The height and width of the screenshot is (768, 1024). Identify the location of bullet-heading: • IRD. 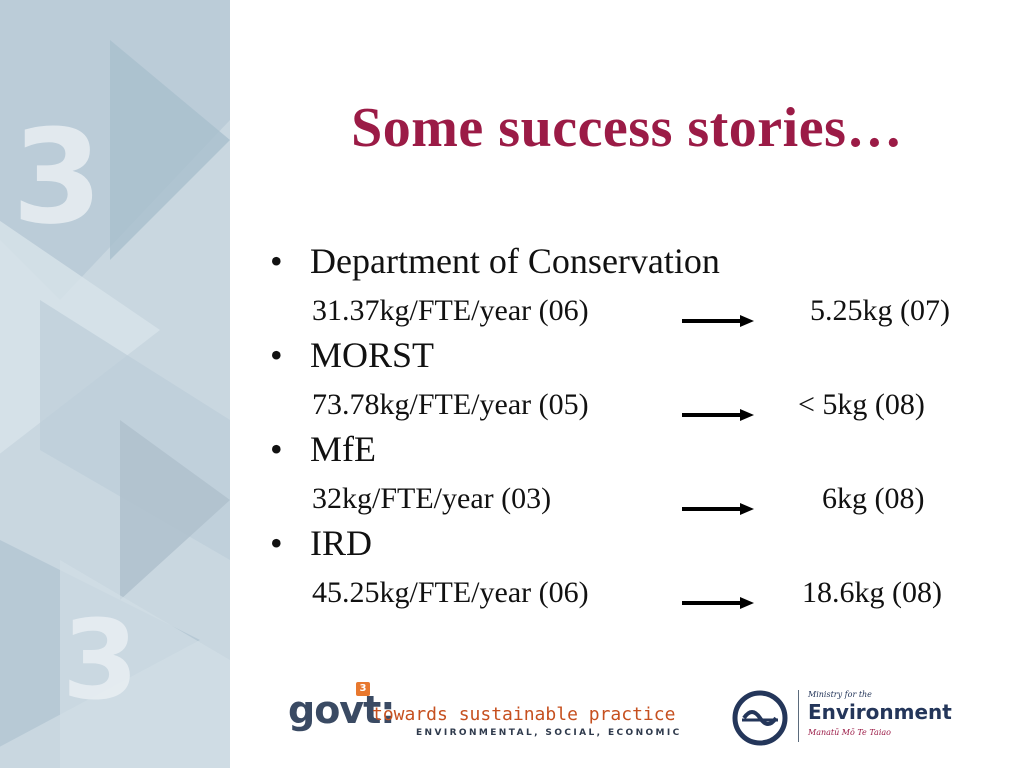
(321, 543).